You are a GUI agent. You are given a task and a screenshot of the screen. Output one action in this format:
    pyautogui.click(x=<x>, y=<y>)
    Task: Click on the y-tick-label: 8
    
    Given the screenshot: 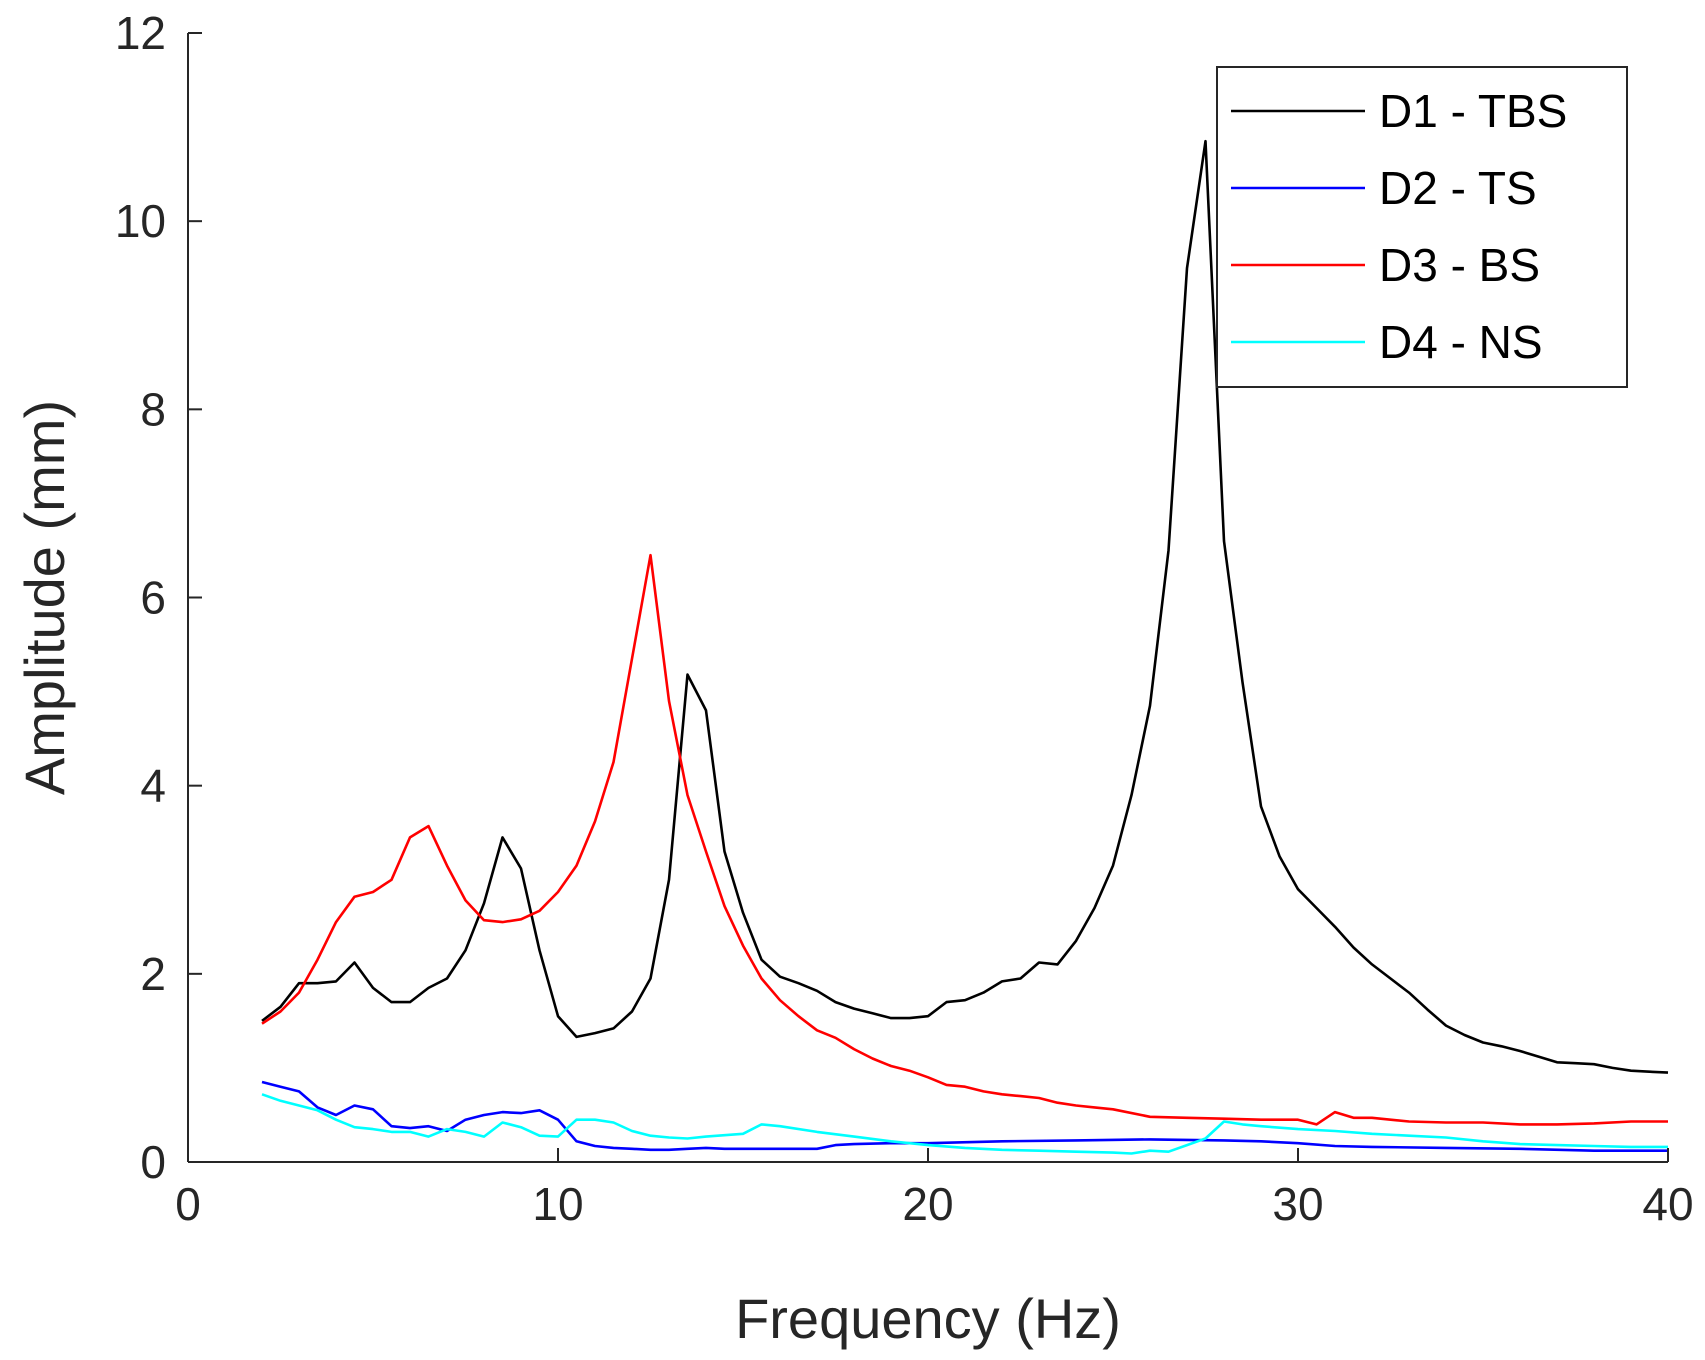 What is the action you would take?
    pyautogui.click(x=153, y=409)
    